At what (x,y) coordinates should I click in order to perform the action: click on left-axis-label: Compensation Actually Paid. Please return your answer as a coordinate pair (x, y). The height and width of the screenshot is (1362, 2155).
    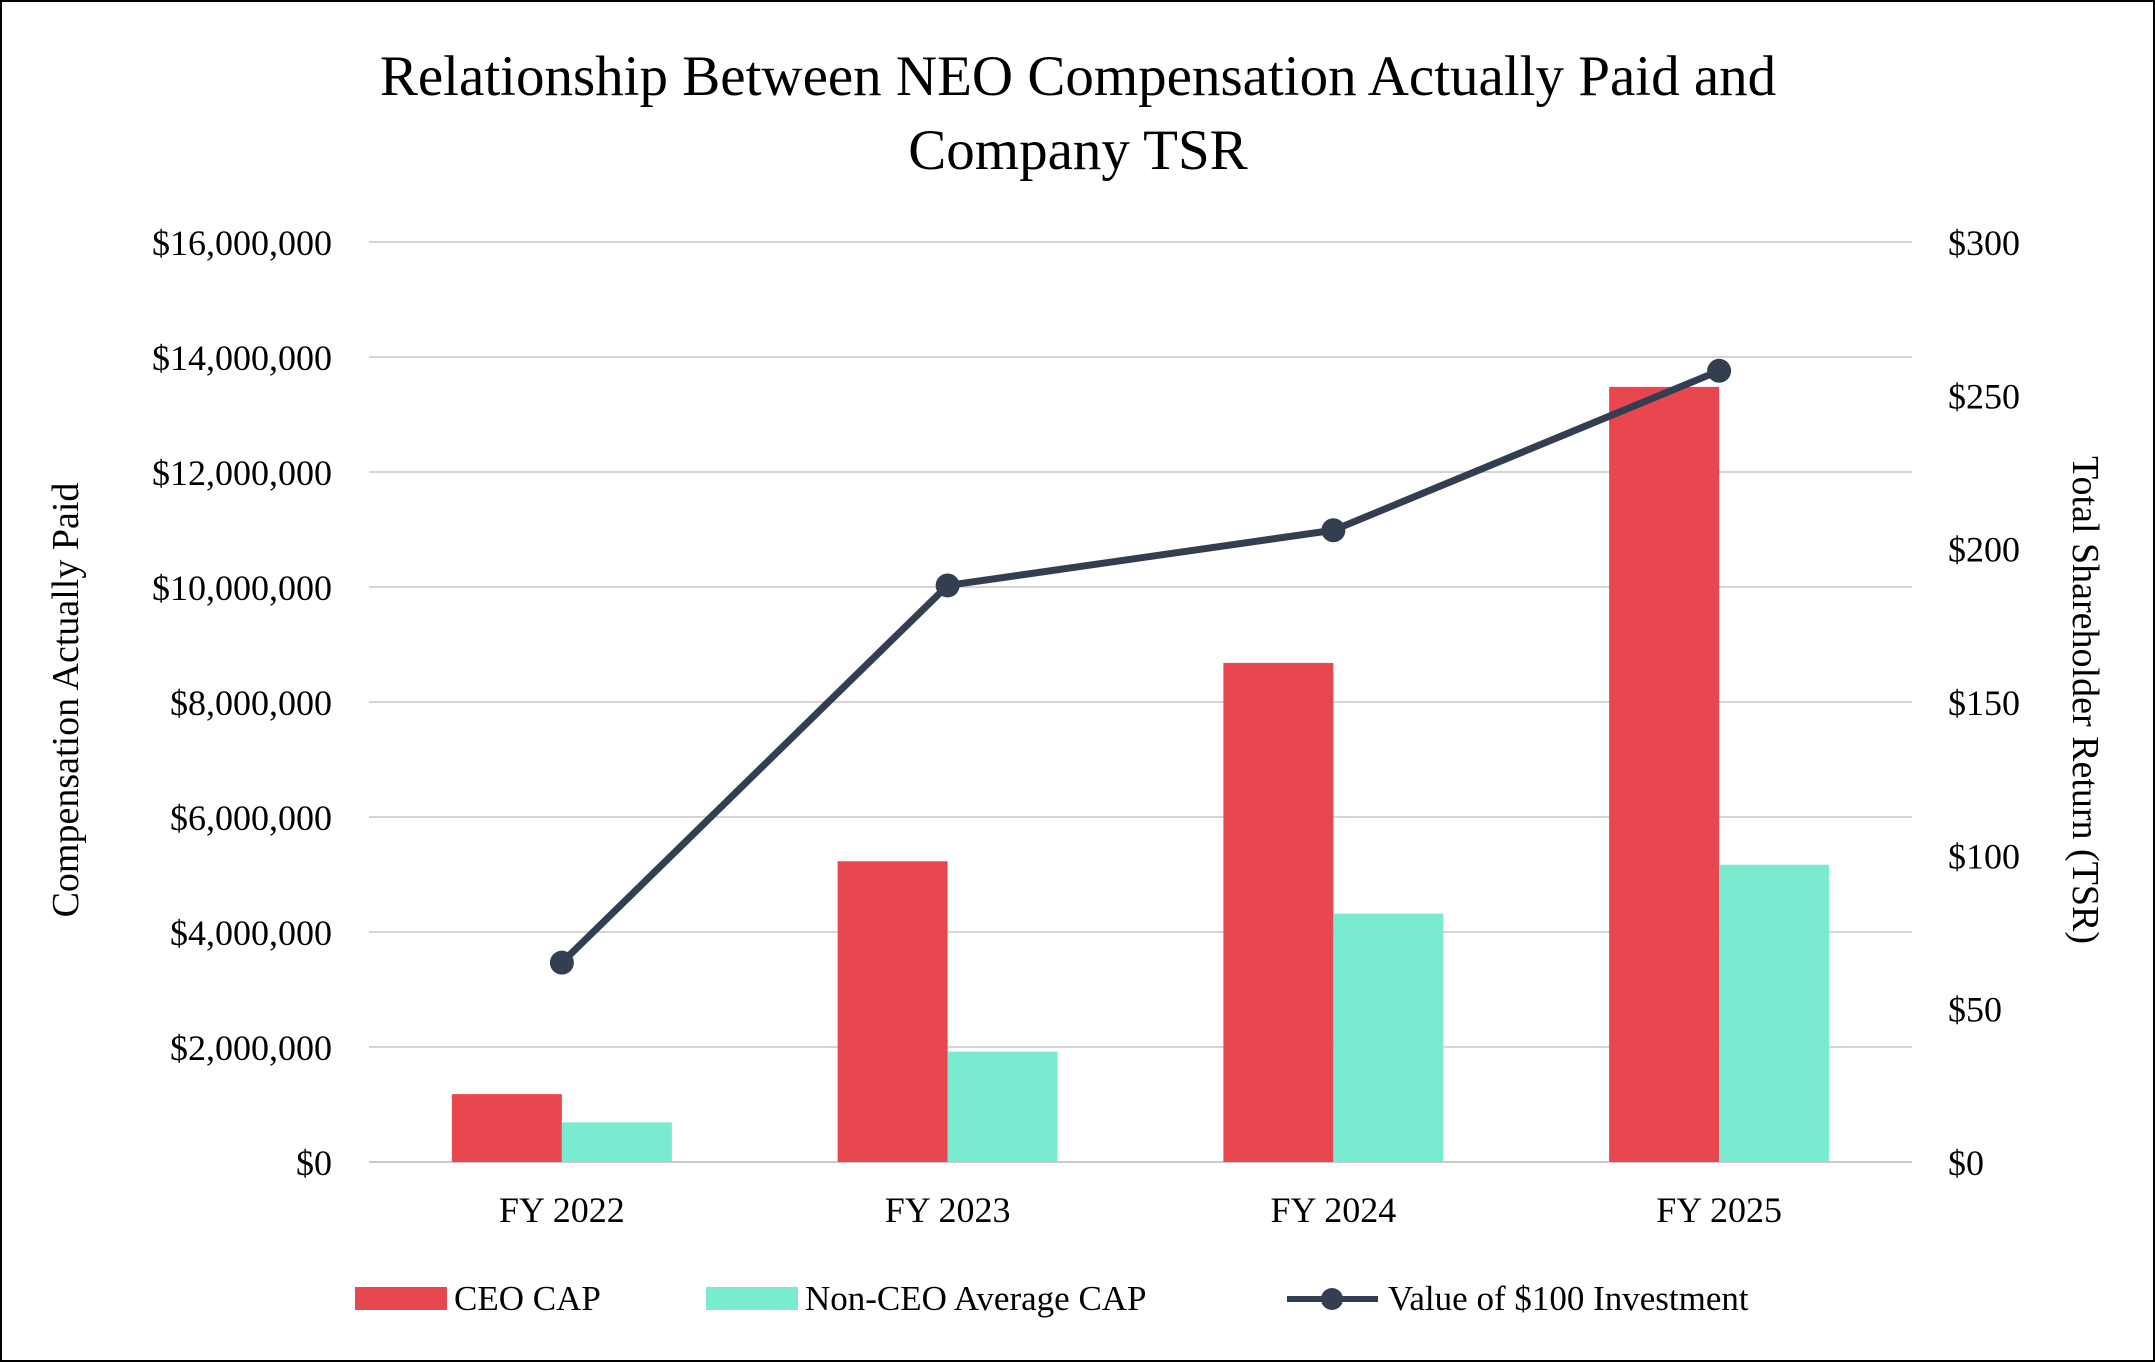
    Looking at the image, I should click on (66, 700).